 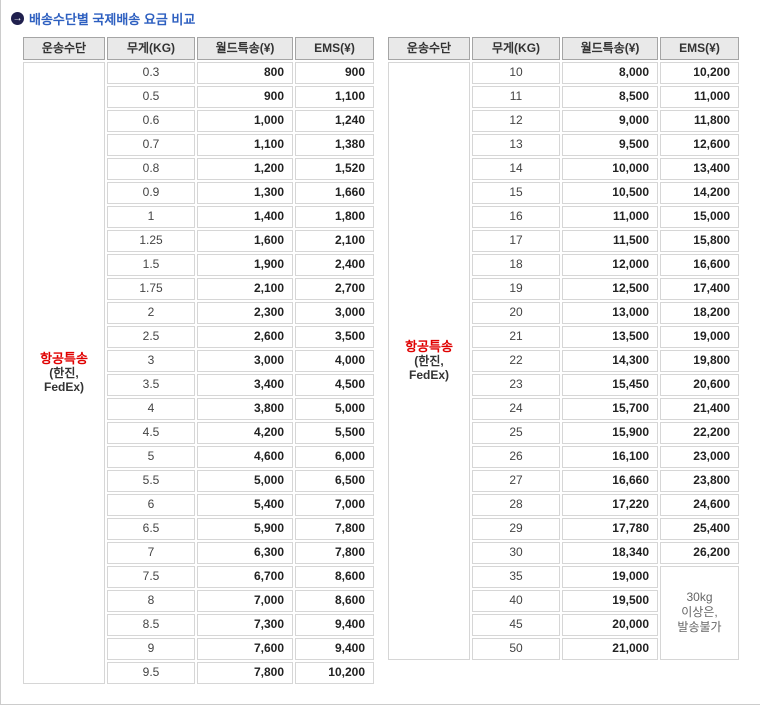 What do you see at coordinates (245, 457) in the screenshot?
I see `world-express-fare-cell: 4,600` at bounding box center [245, 457].